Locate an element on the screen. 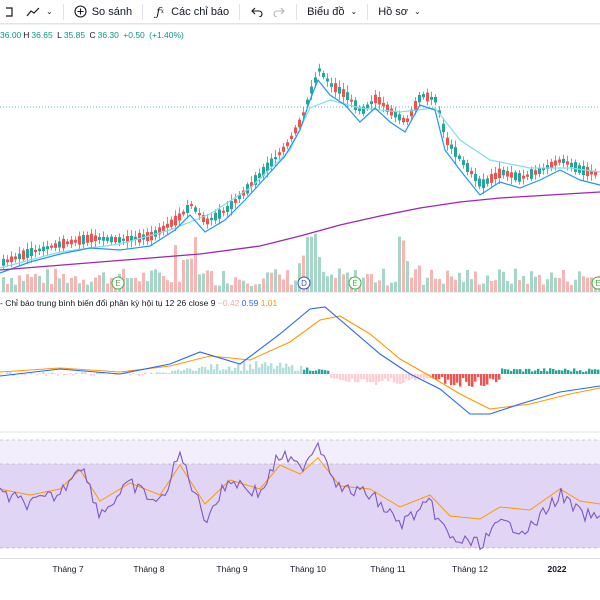 Image resolution: width=600 pixels, height=600 pixels. chart-type-button: ⌄ is located at coordinates (39, 12).